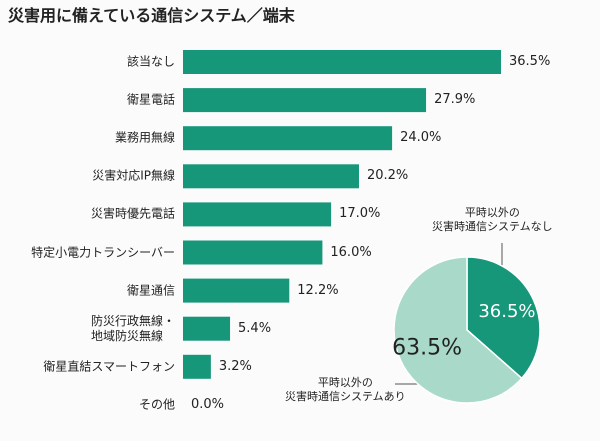 This screenshot has height=441, width=600. Describe the element at coordinates (235, 366) in the screenshot. I see `value-label: 3.2%` at that location.